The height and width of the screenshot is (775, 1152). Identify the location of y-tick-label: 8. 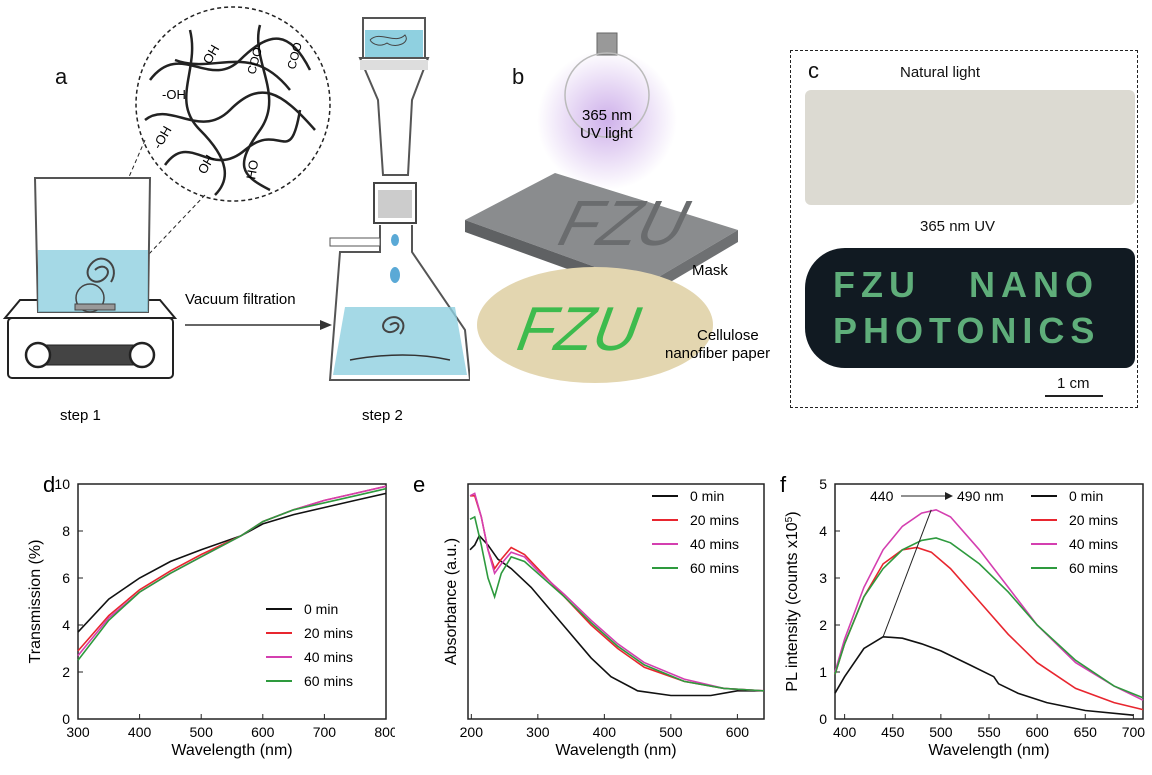
(66, 531).